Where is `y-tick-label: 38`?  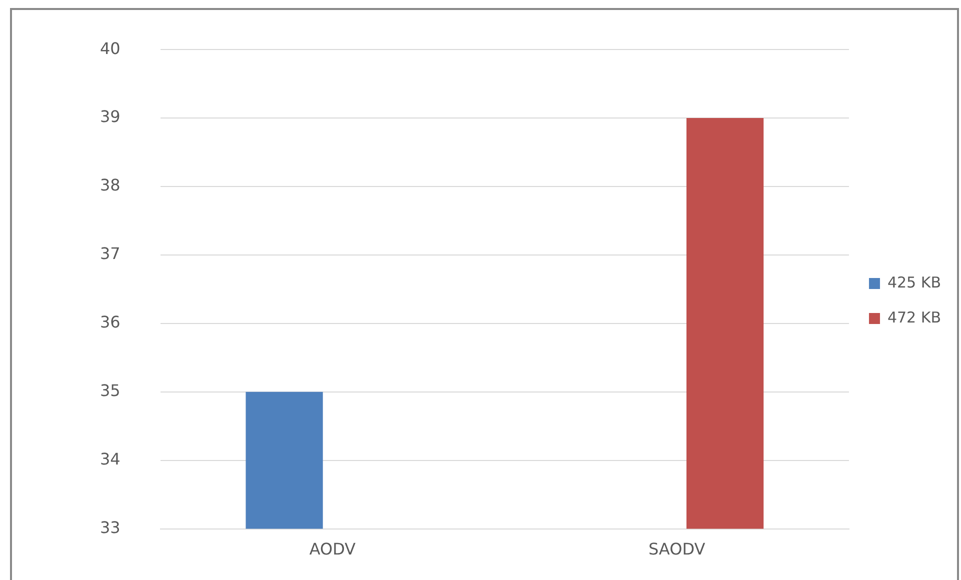 y-tick-label: 38 is located at coordinates (110, 185).